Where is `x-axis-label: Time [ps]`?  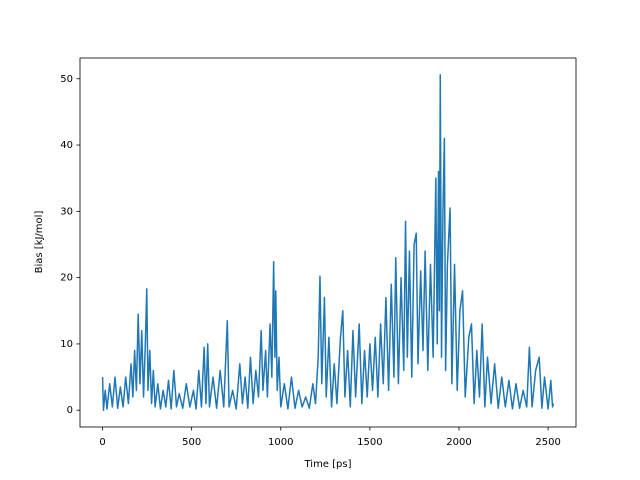
x-axis-label: Time [ps] is located at coordinates (327, 464).